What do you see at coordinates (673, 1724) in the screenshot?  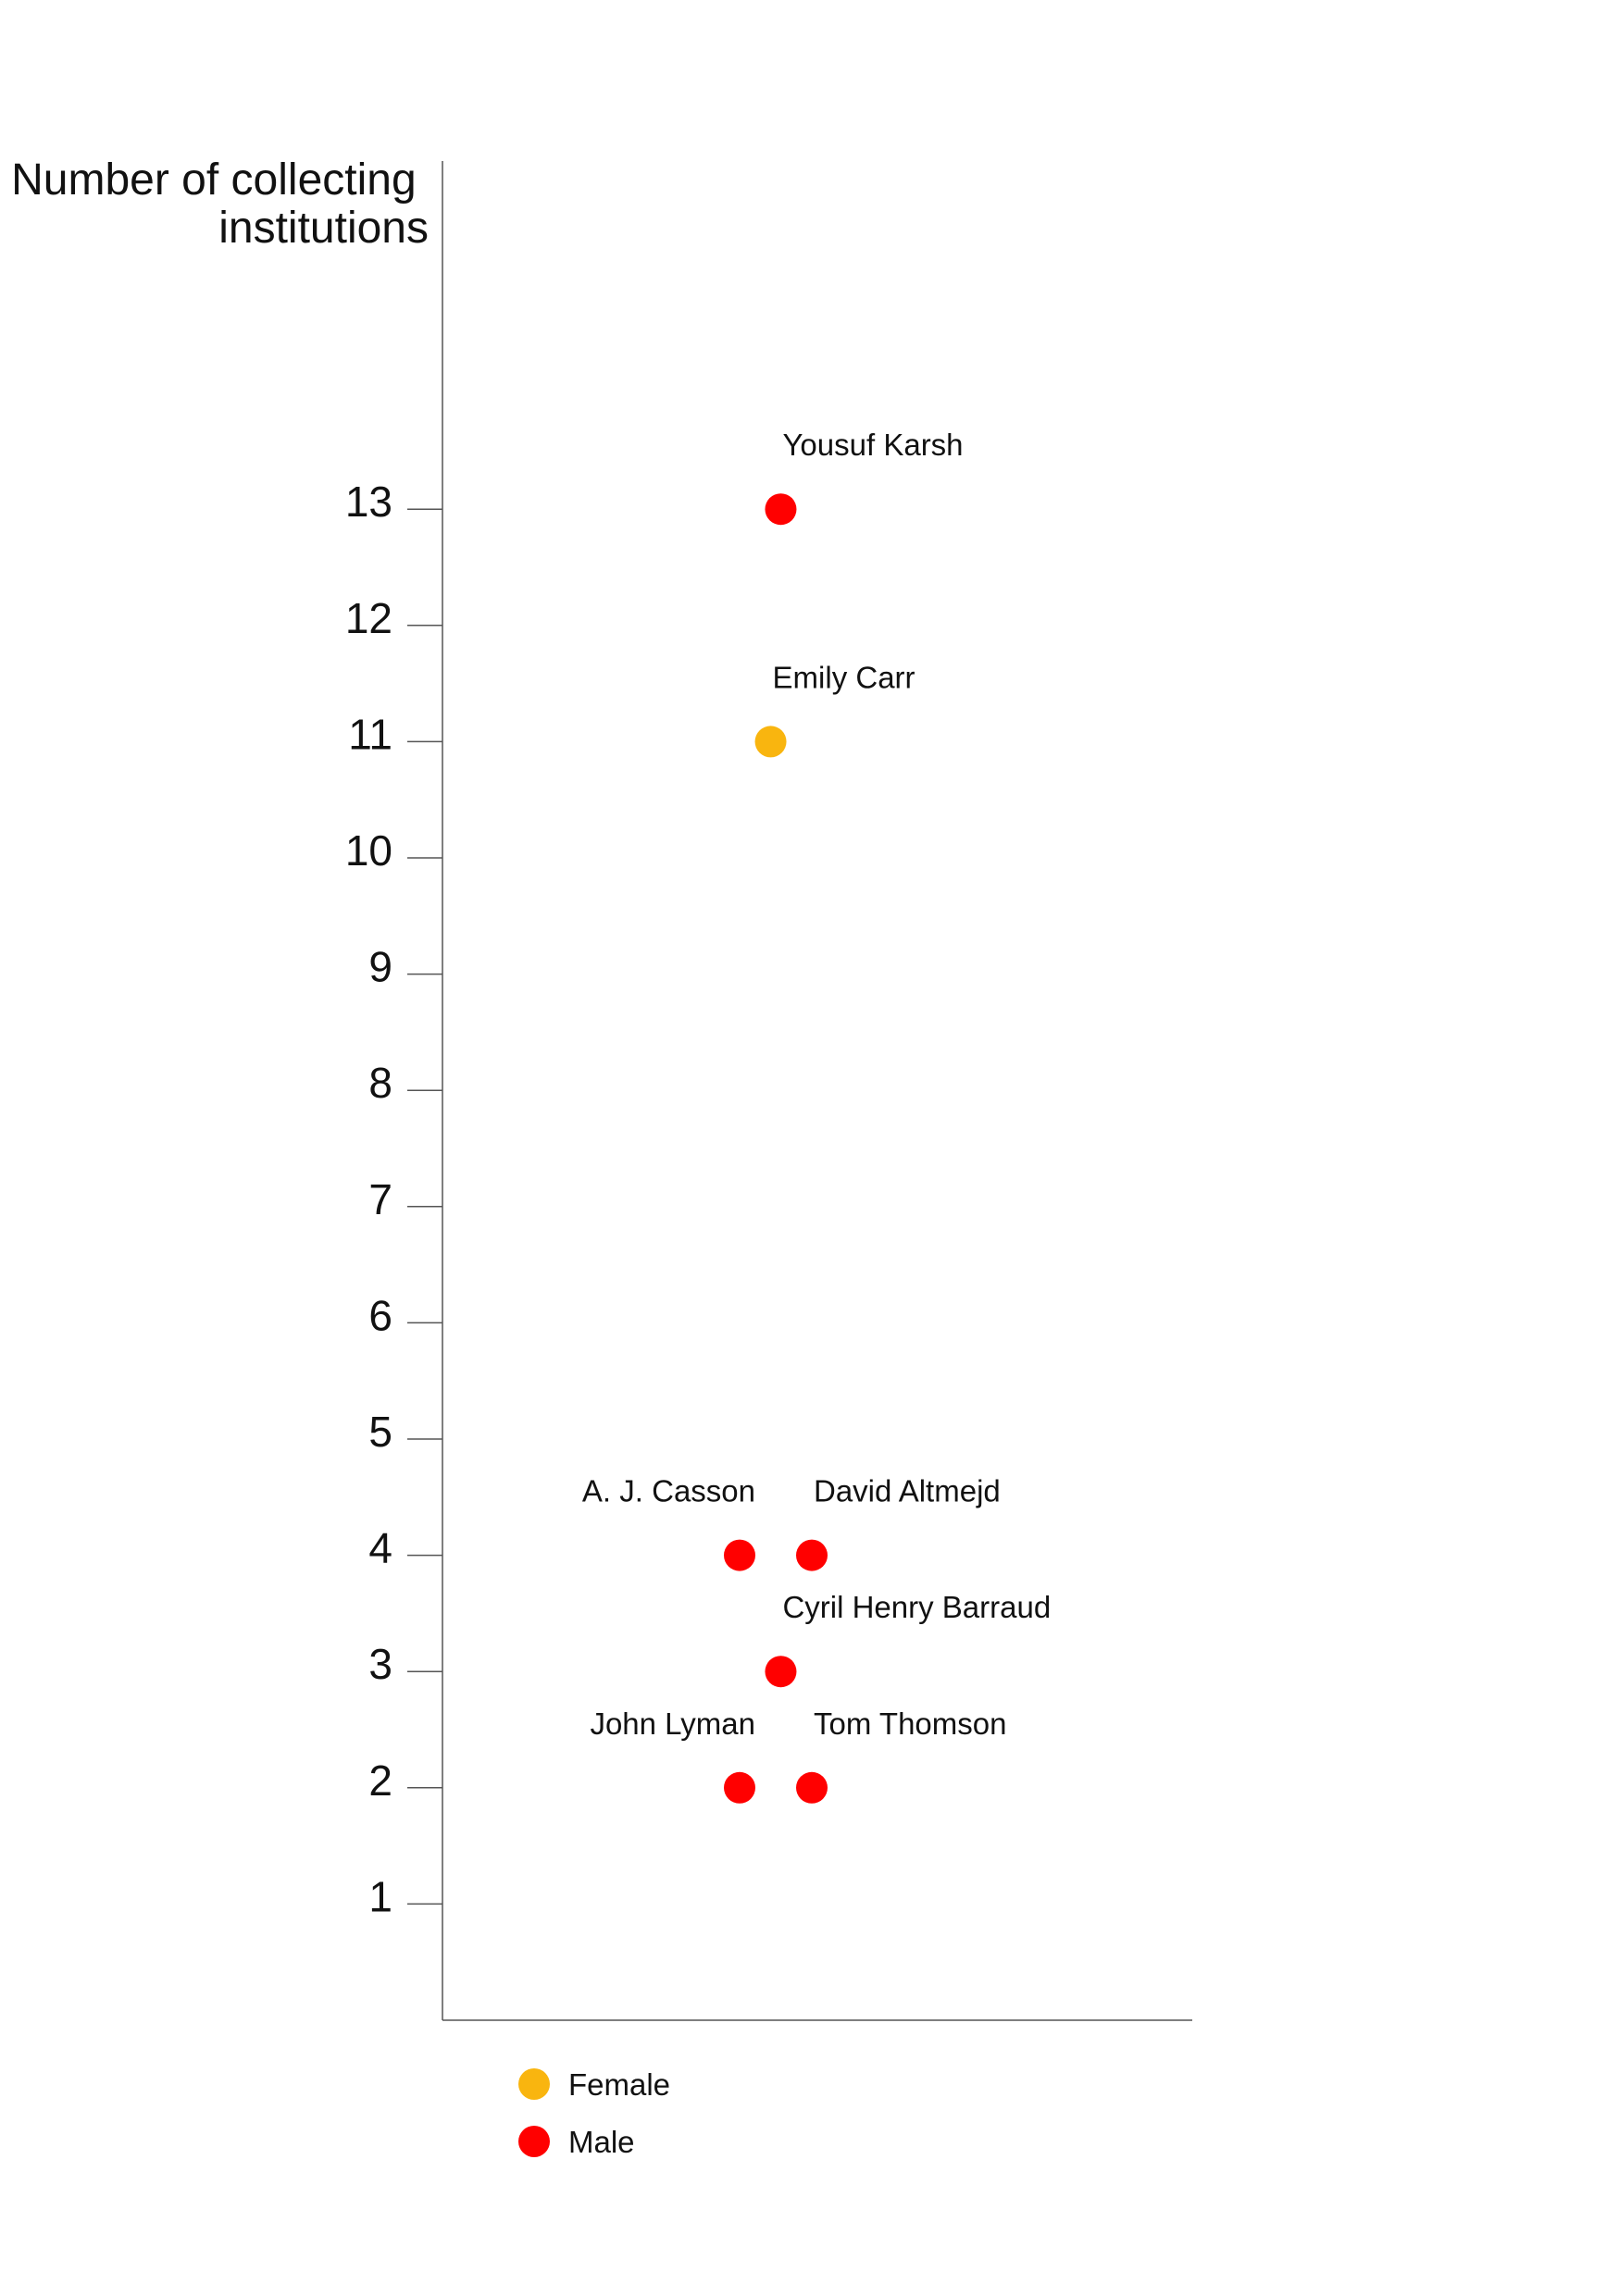 I see `point-label-john-lyman: John Lyman` at bounding box center [673, 1724].